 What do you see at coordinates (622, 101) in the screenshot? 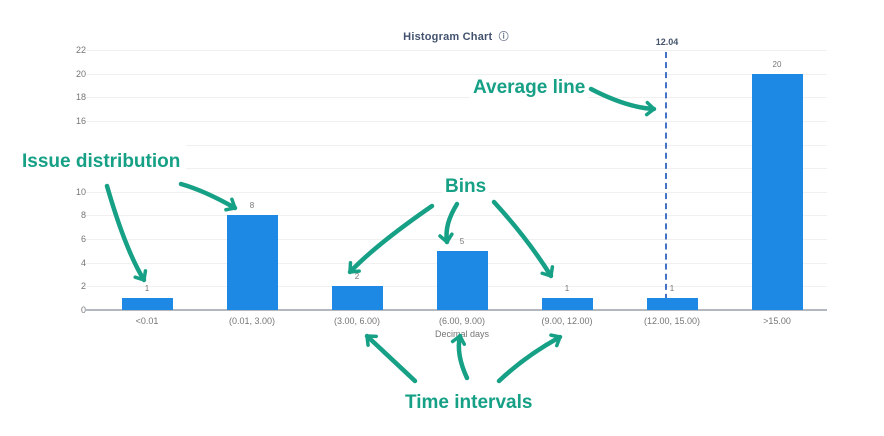
I see `arrow-average-line` at bounding box center [622, 101].